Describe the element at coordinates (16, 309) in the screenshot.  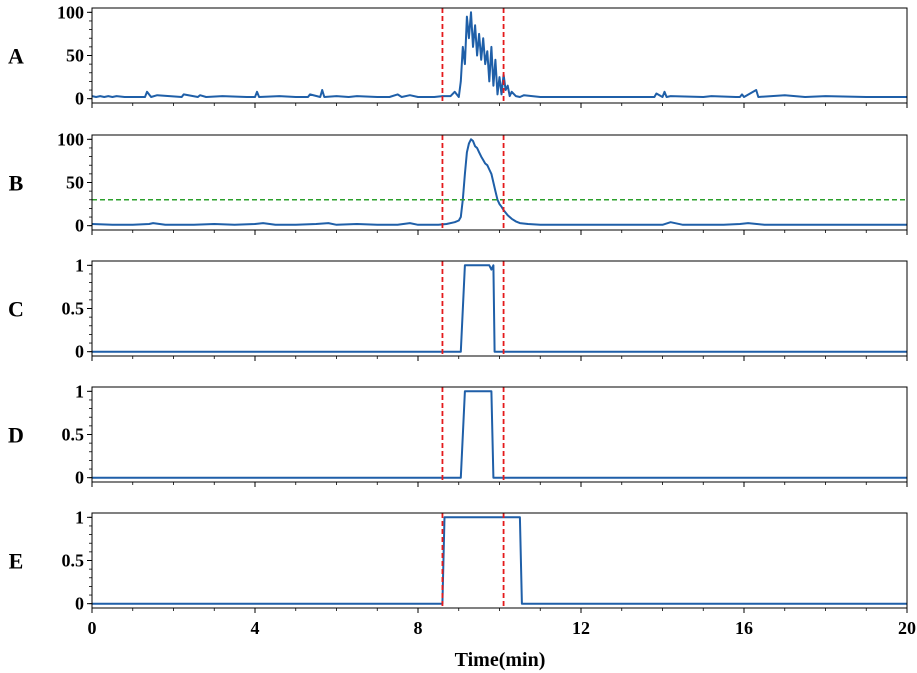
I see `panel-label: C` at that location.